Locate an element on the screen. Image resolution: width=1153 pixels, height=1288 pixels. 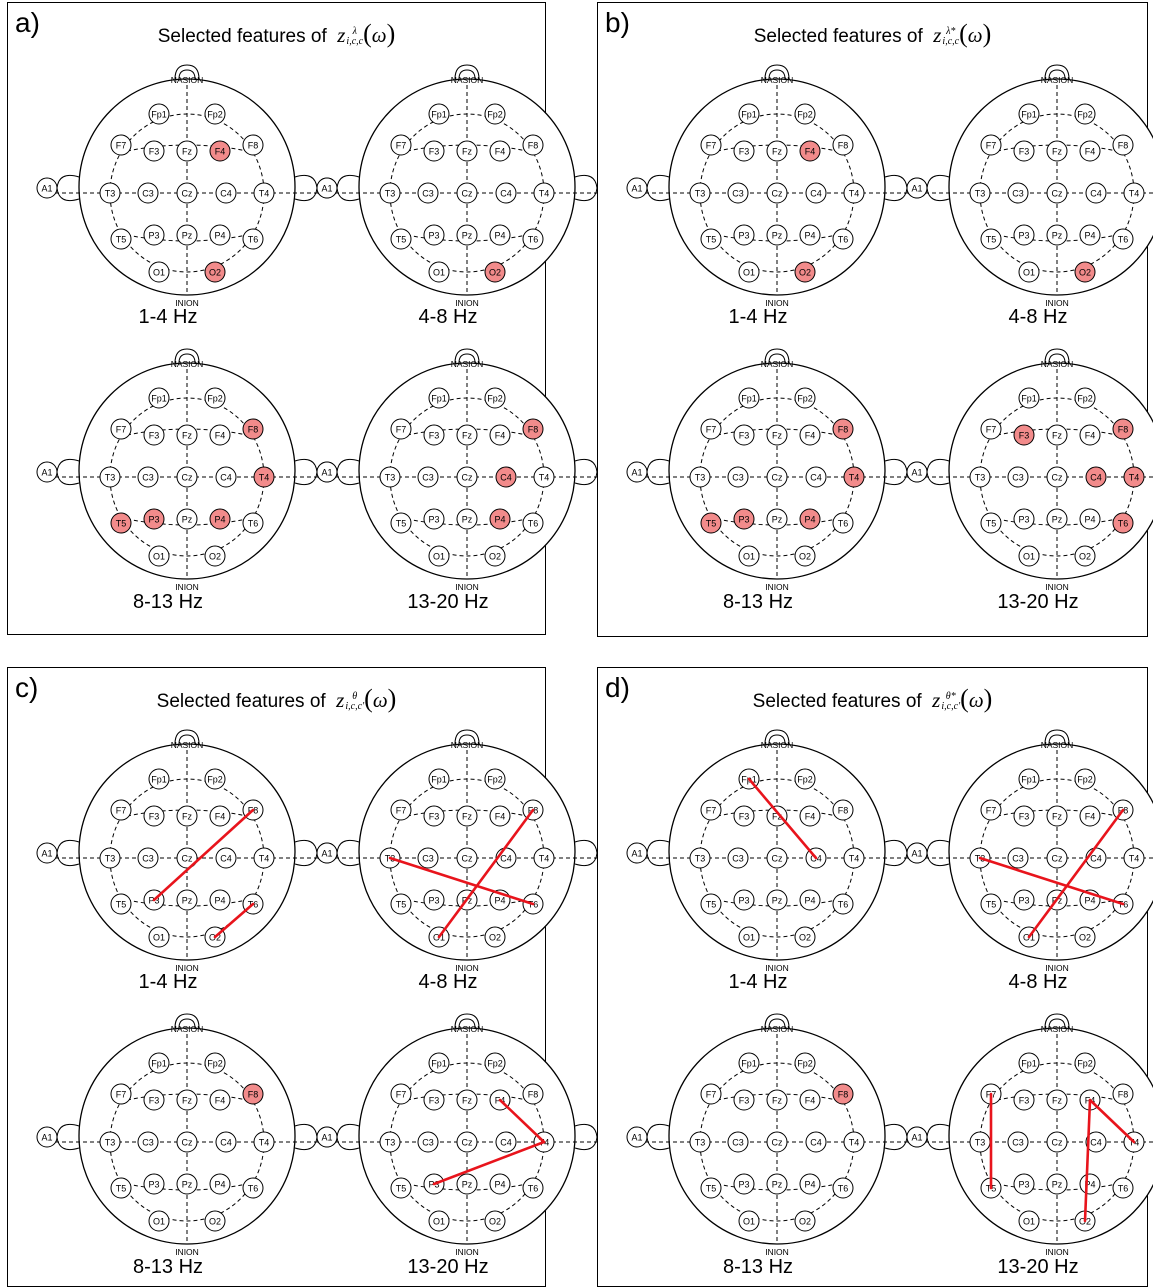
electrode-t6: T6 is located at coordinates (533, 239).